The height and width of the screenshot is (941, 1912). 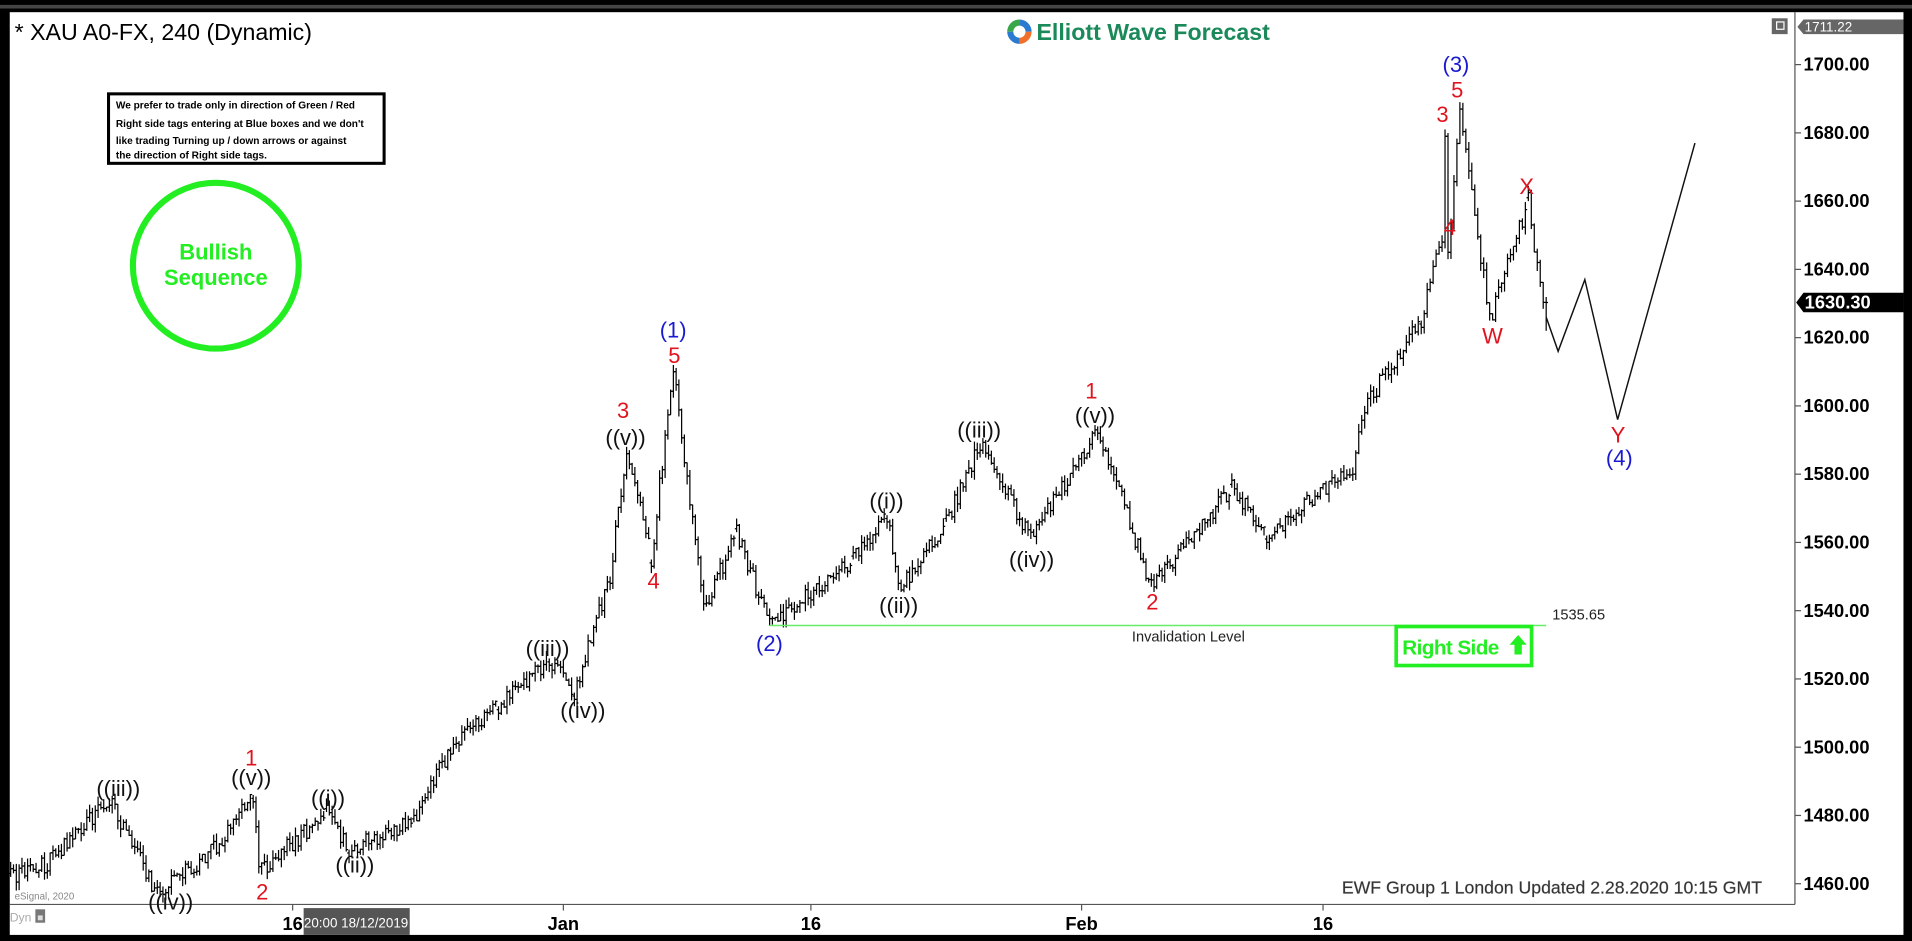 What do you see at coordinates (1188, 637) in the screenshot?
I see `invalidation-label: Invalidation Level` at bounding box center [1188, 637].